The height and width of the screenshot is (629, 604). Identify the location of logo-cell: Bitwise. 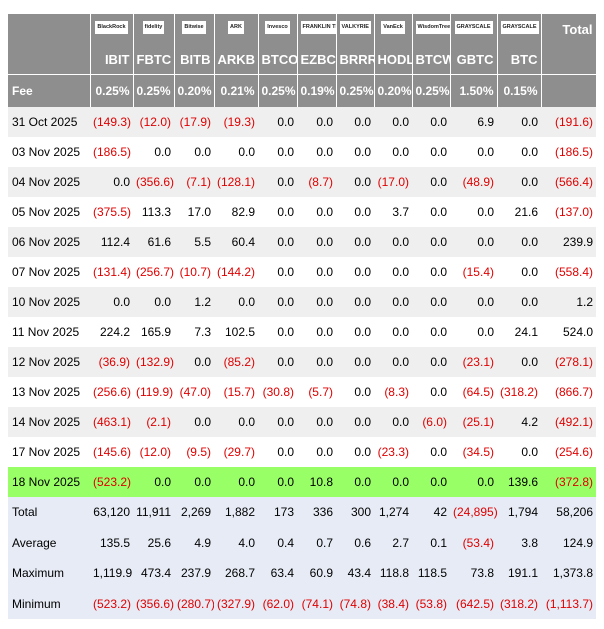
(194, 29).